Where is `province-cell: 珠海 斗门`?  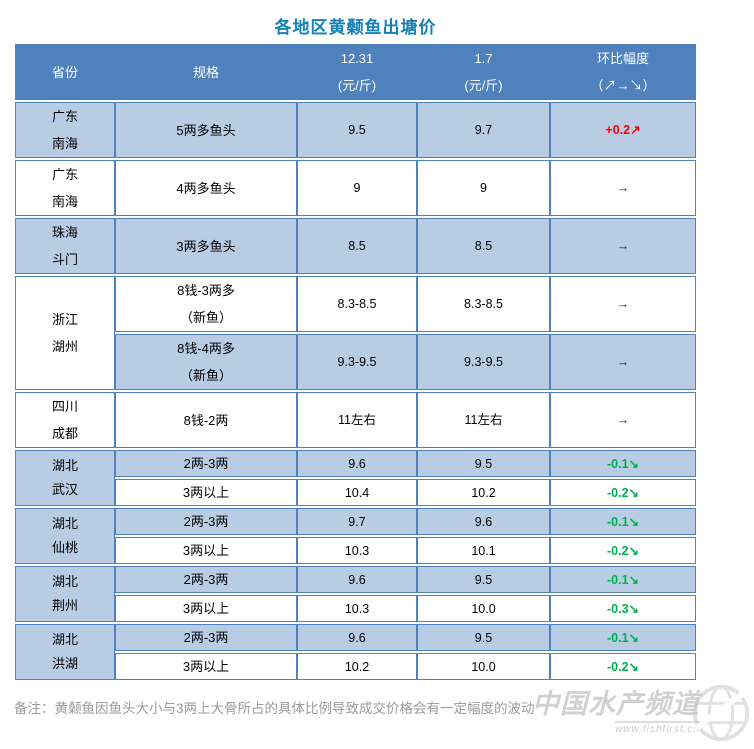
province-cell: 珠海 斗门 is located at coordinates (65, 246).